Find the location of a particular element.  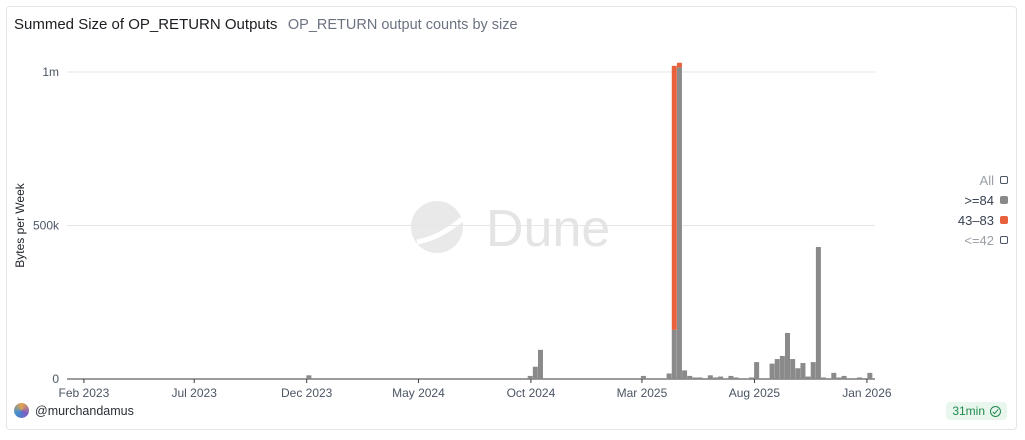

legend-label: All is located at coordinates (986, 180).